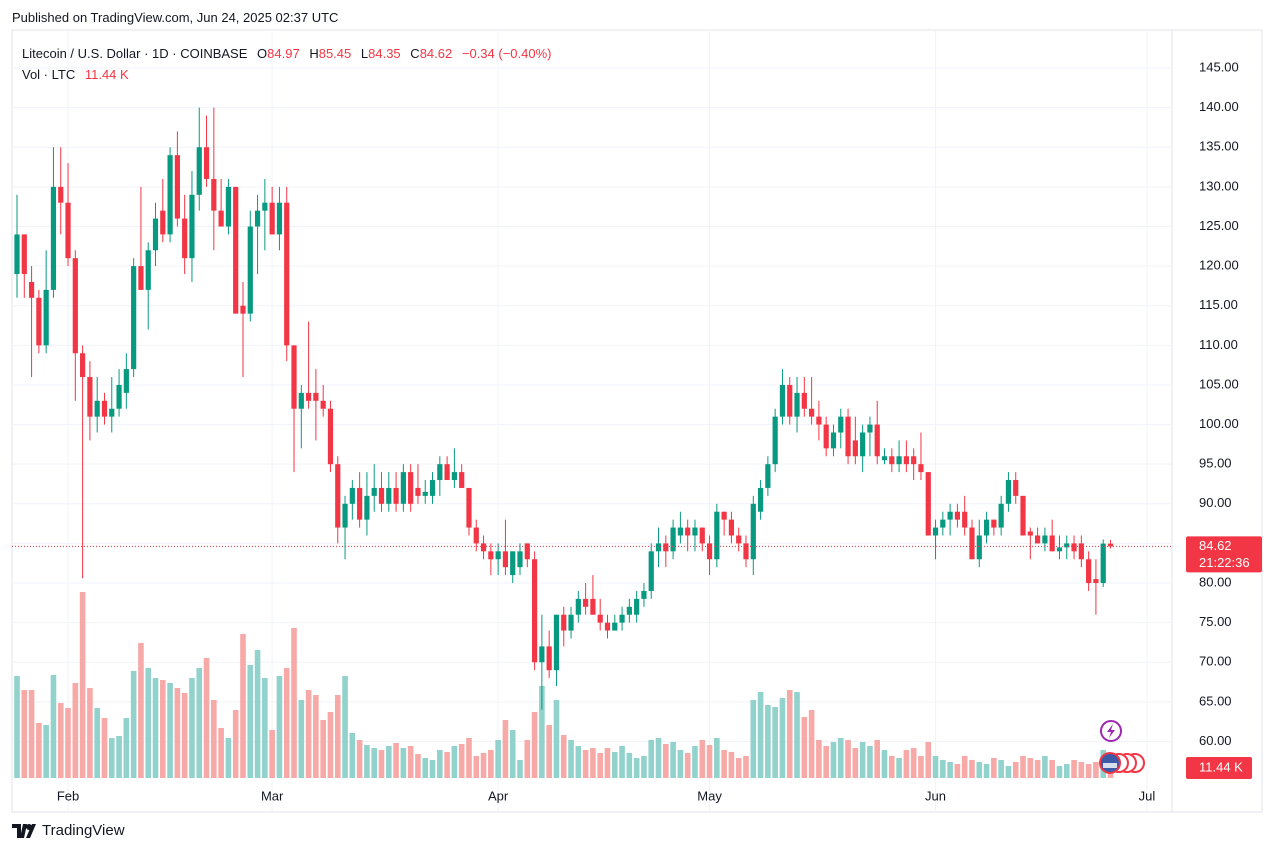 Image resolution: width=1280 pixels, height=855 pixels. Describe the element at coordinates (1122, 747) in the screenshot. I see `event-icons` at that location.